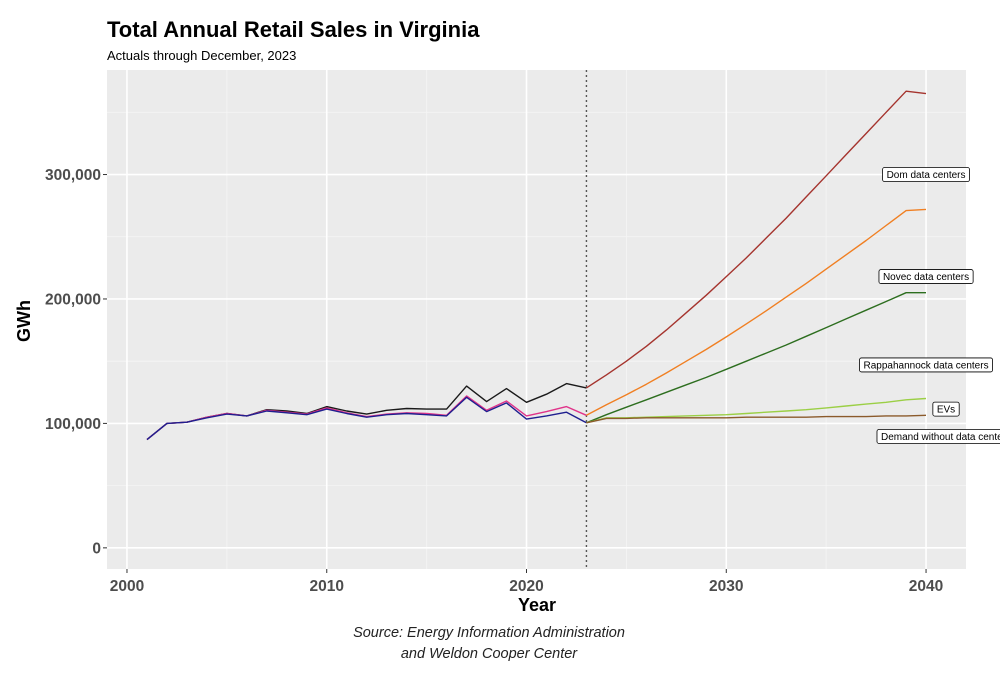 The width and height of the screenshot is (1000, 684). What do you see at coordinates (293, 29) in the screenshot?
I see `chart-title: Total Annual Retail Sales in Virginia` at bounding box center [293, 29].